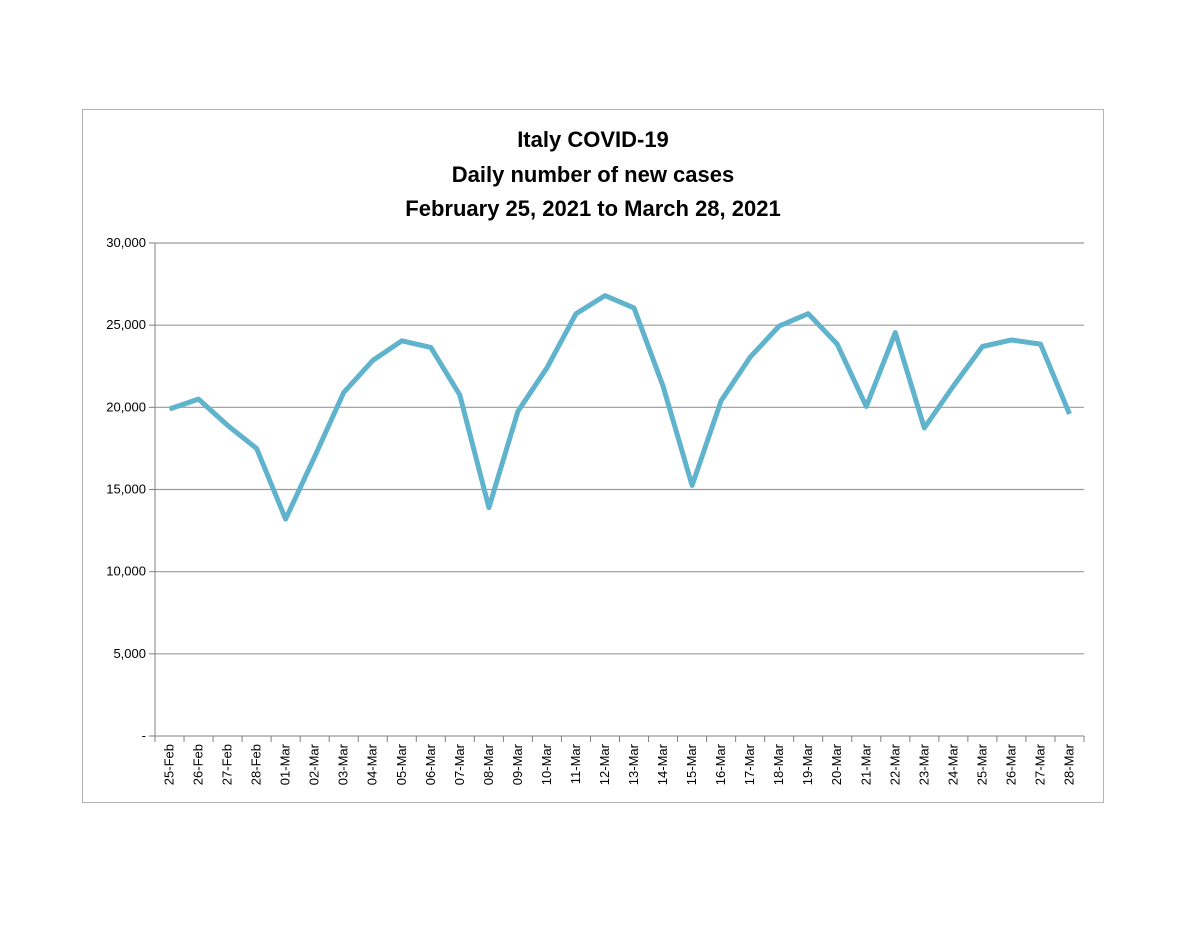 The height and width of the screenshot is (927, 1200). I want to click on x-tick-label: 24-Mar, so click(952, 764).